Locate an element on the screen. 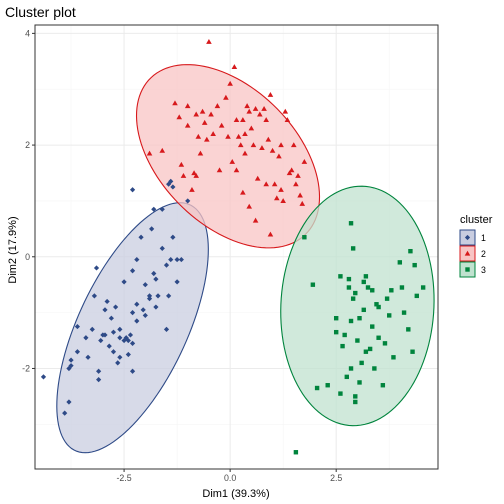  y-axis-label: Dim2 (17.9%) is located at coordinates (13, 249).